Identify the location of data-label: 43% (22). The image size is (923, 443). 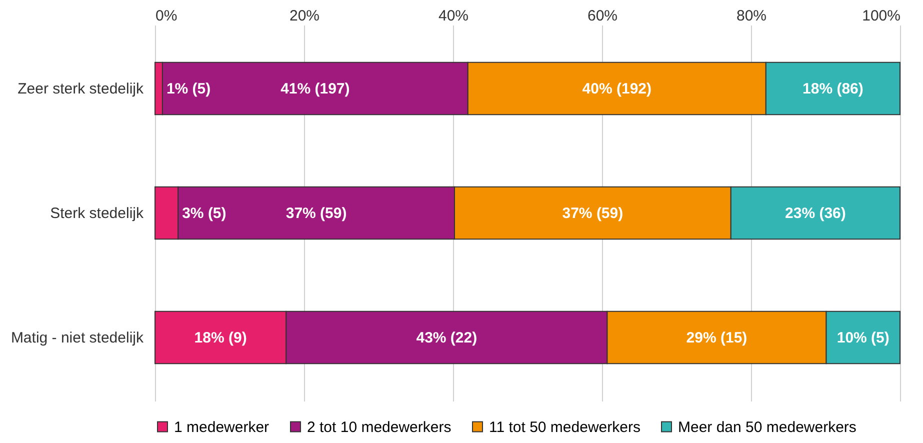
(447, 338).